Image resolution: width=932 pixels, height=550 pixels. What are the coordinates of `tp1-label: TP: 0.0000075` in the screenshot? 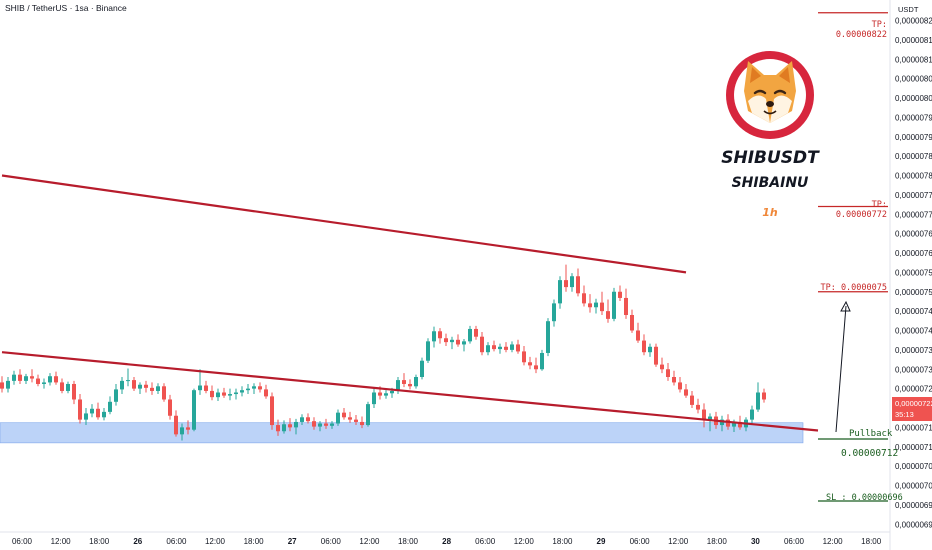 It's located at (853, 288).